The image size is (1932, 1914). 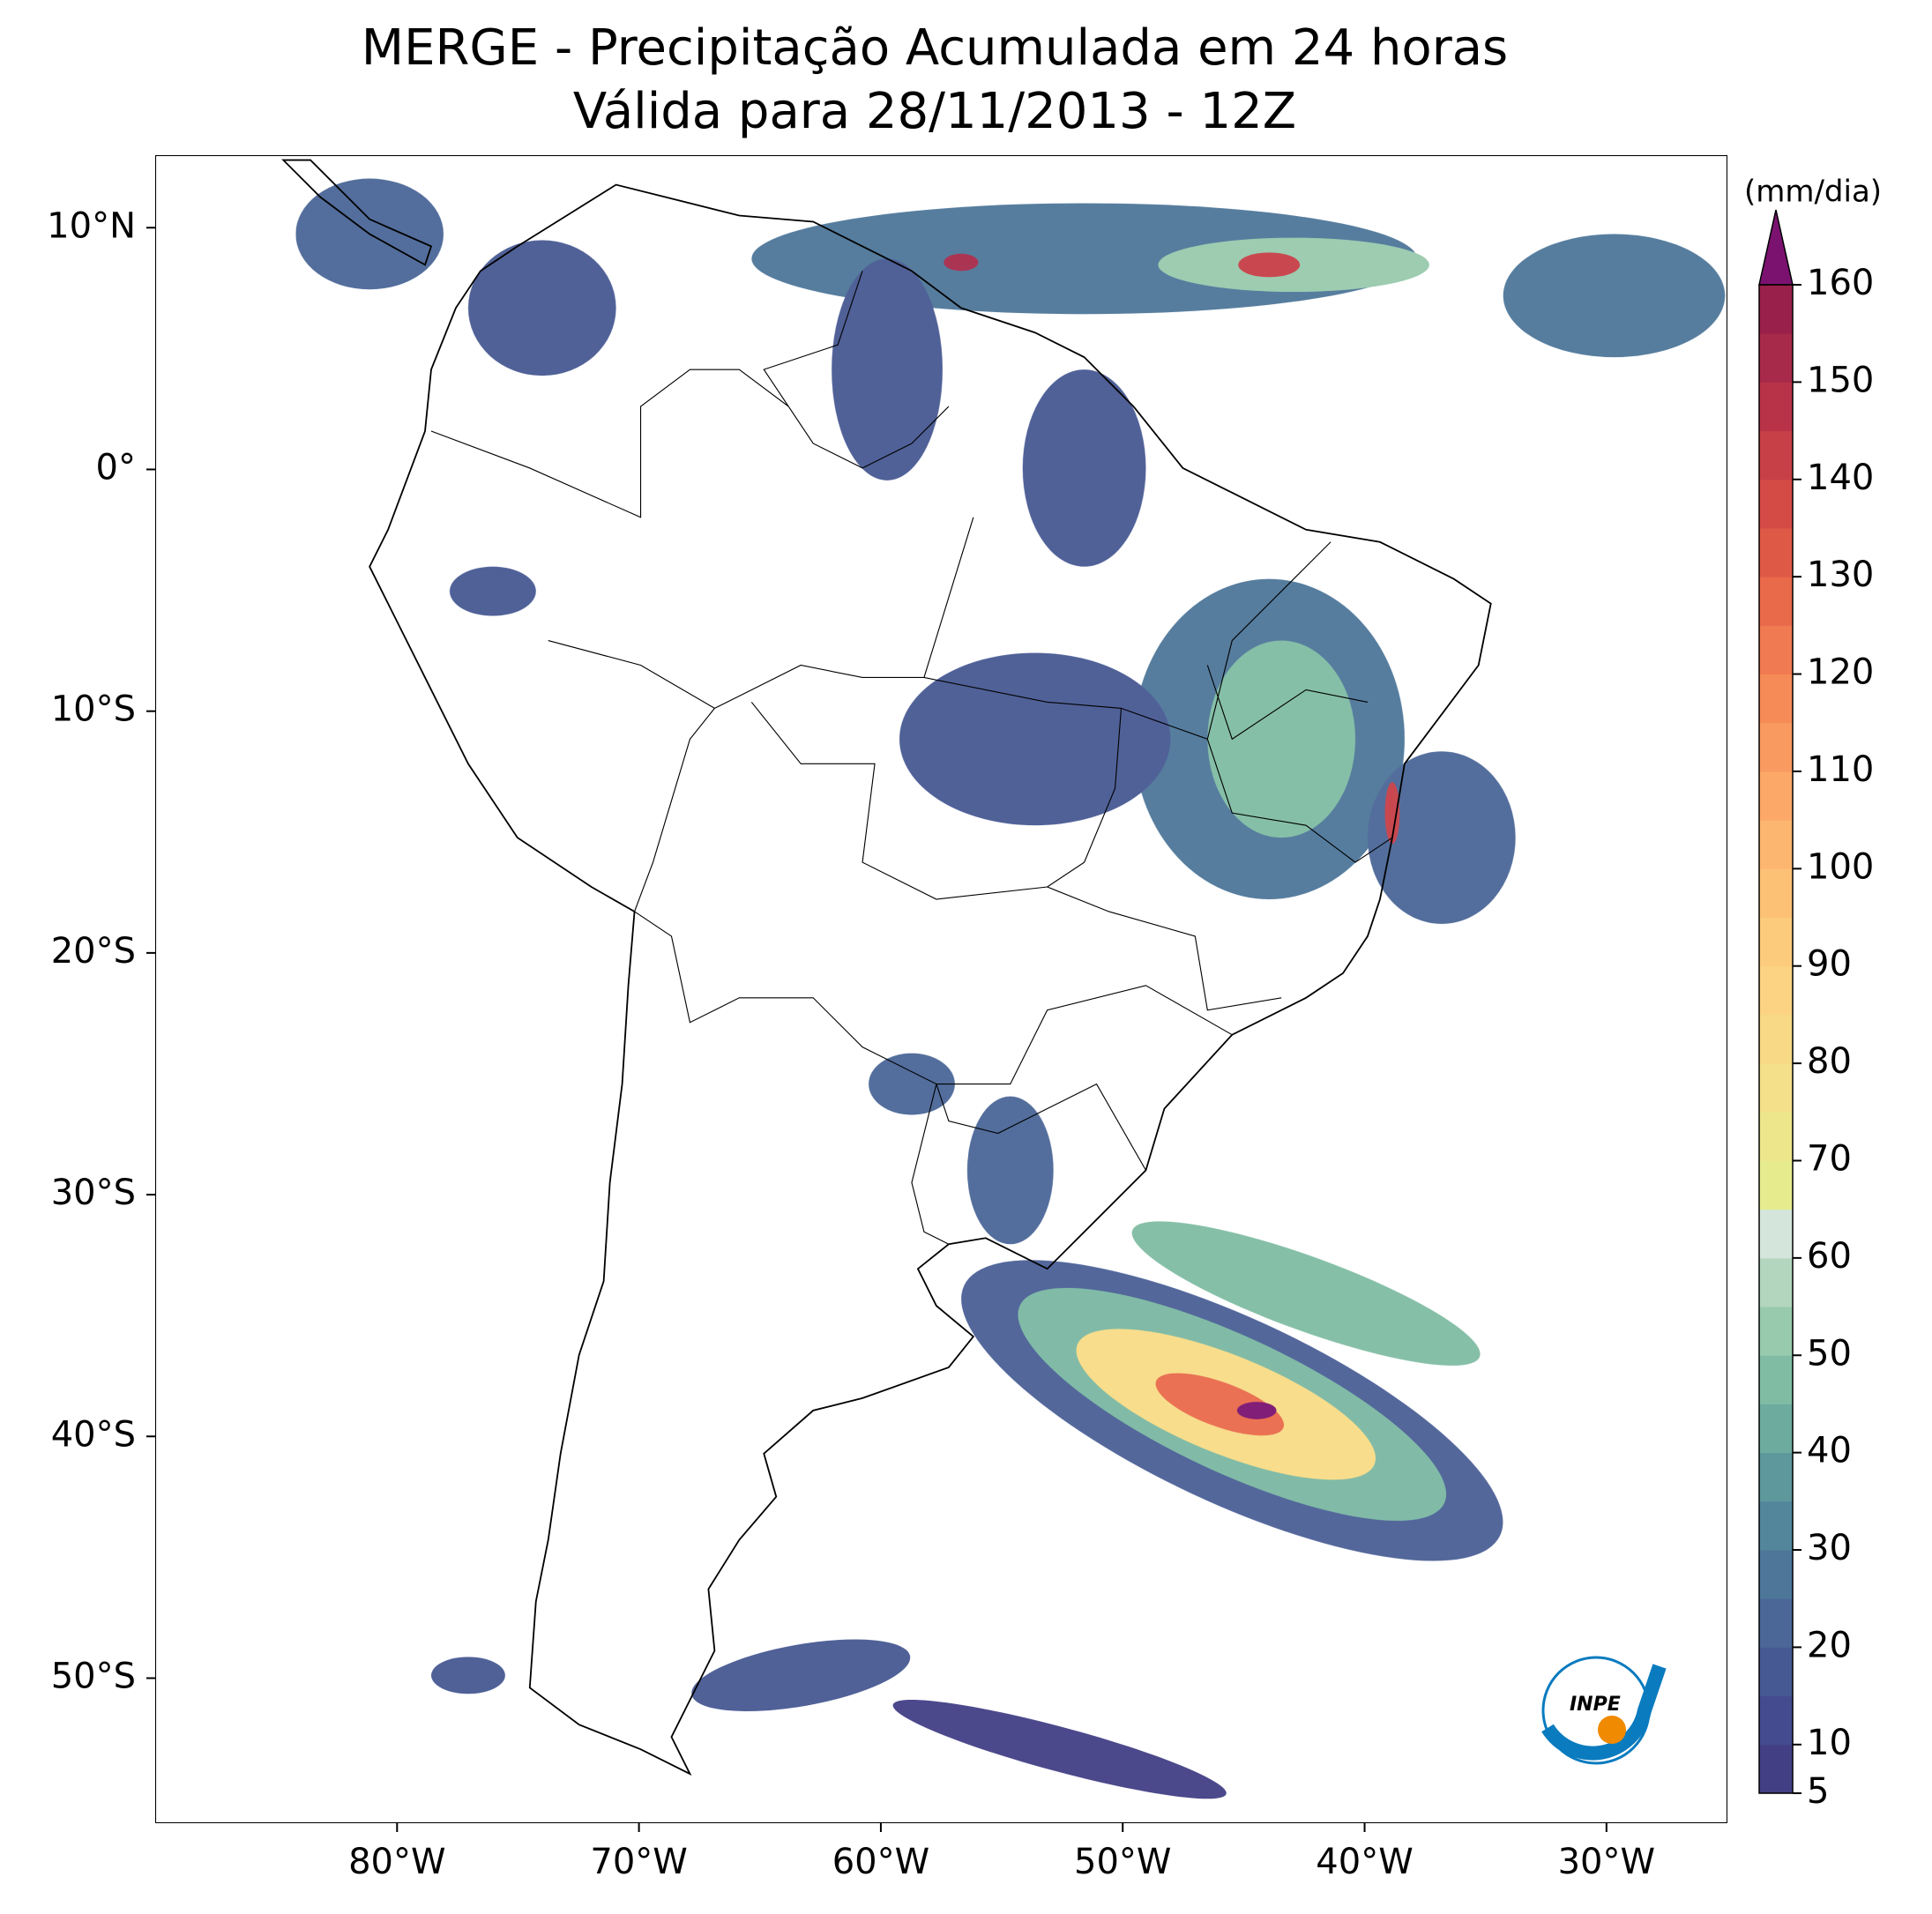 I want to click on logo: INPE, so click(x=1604, y=1710).